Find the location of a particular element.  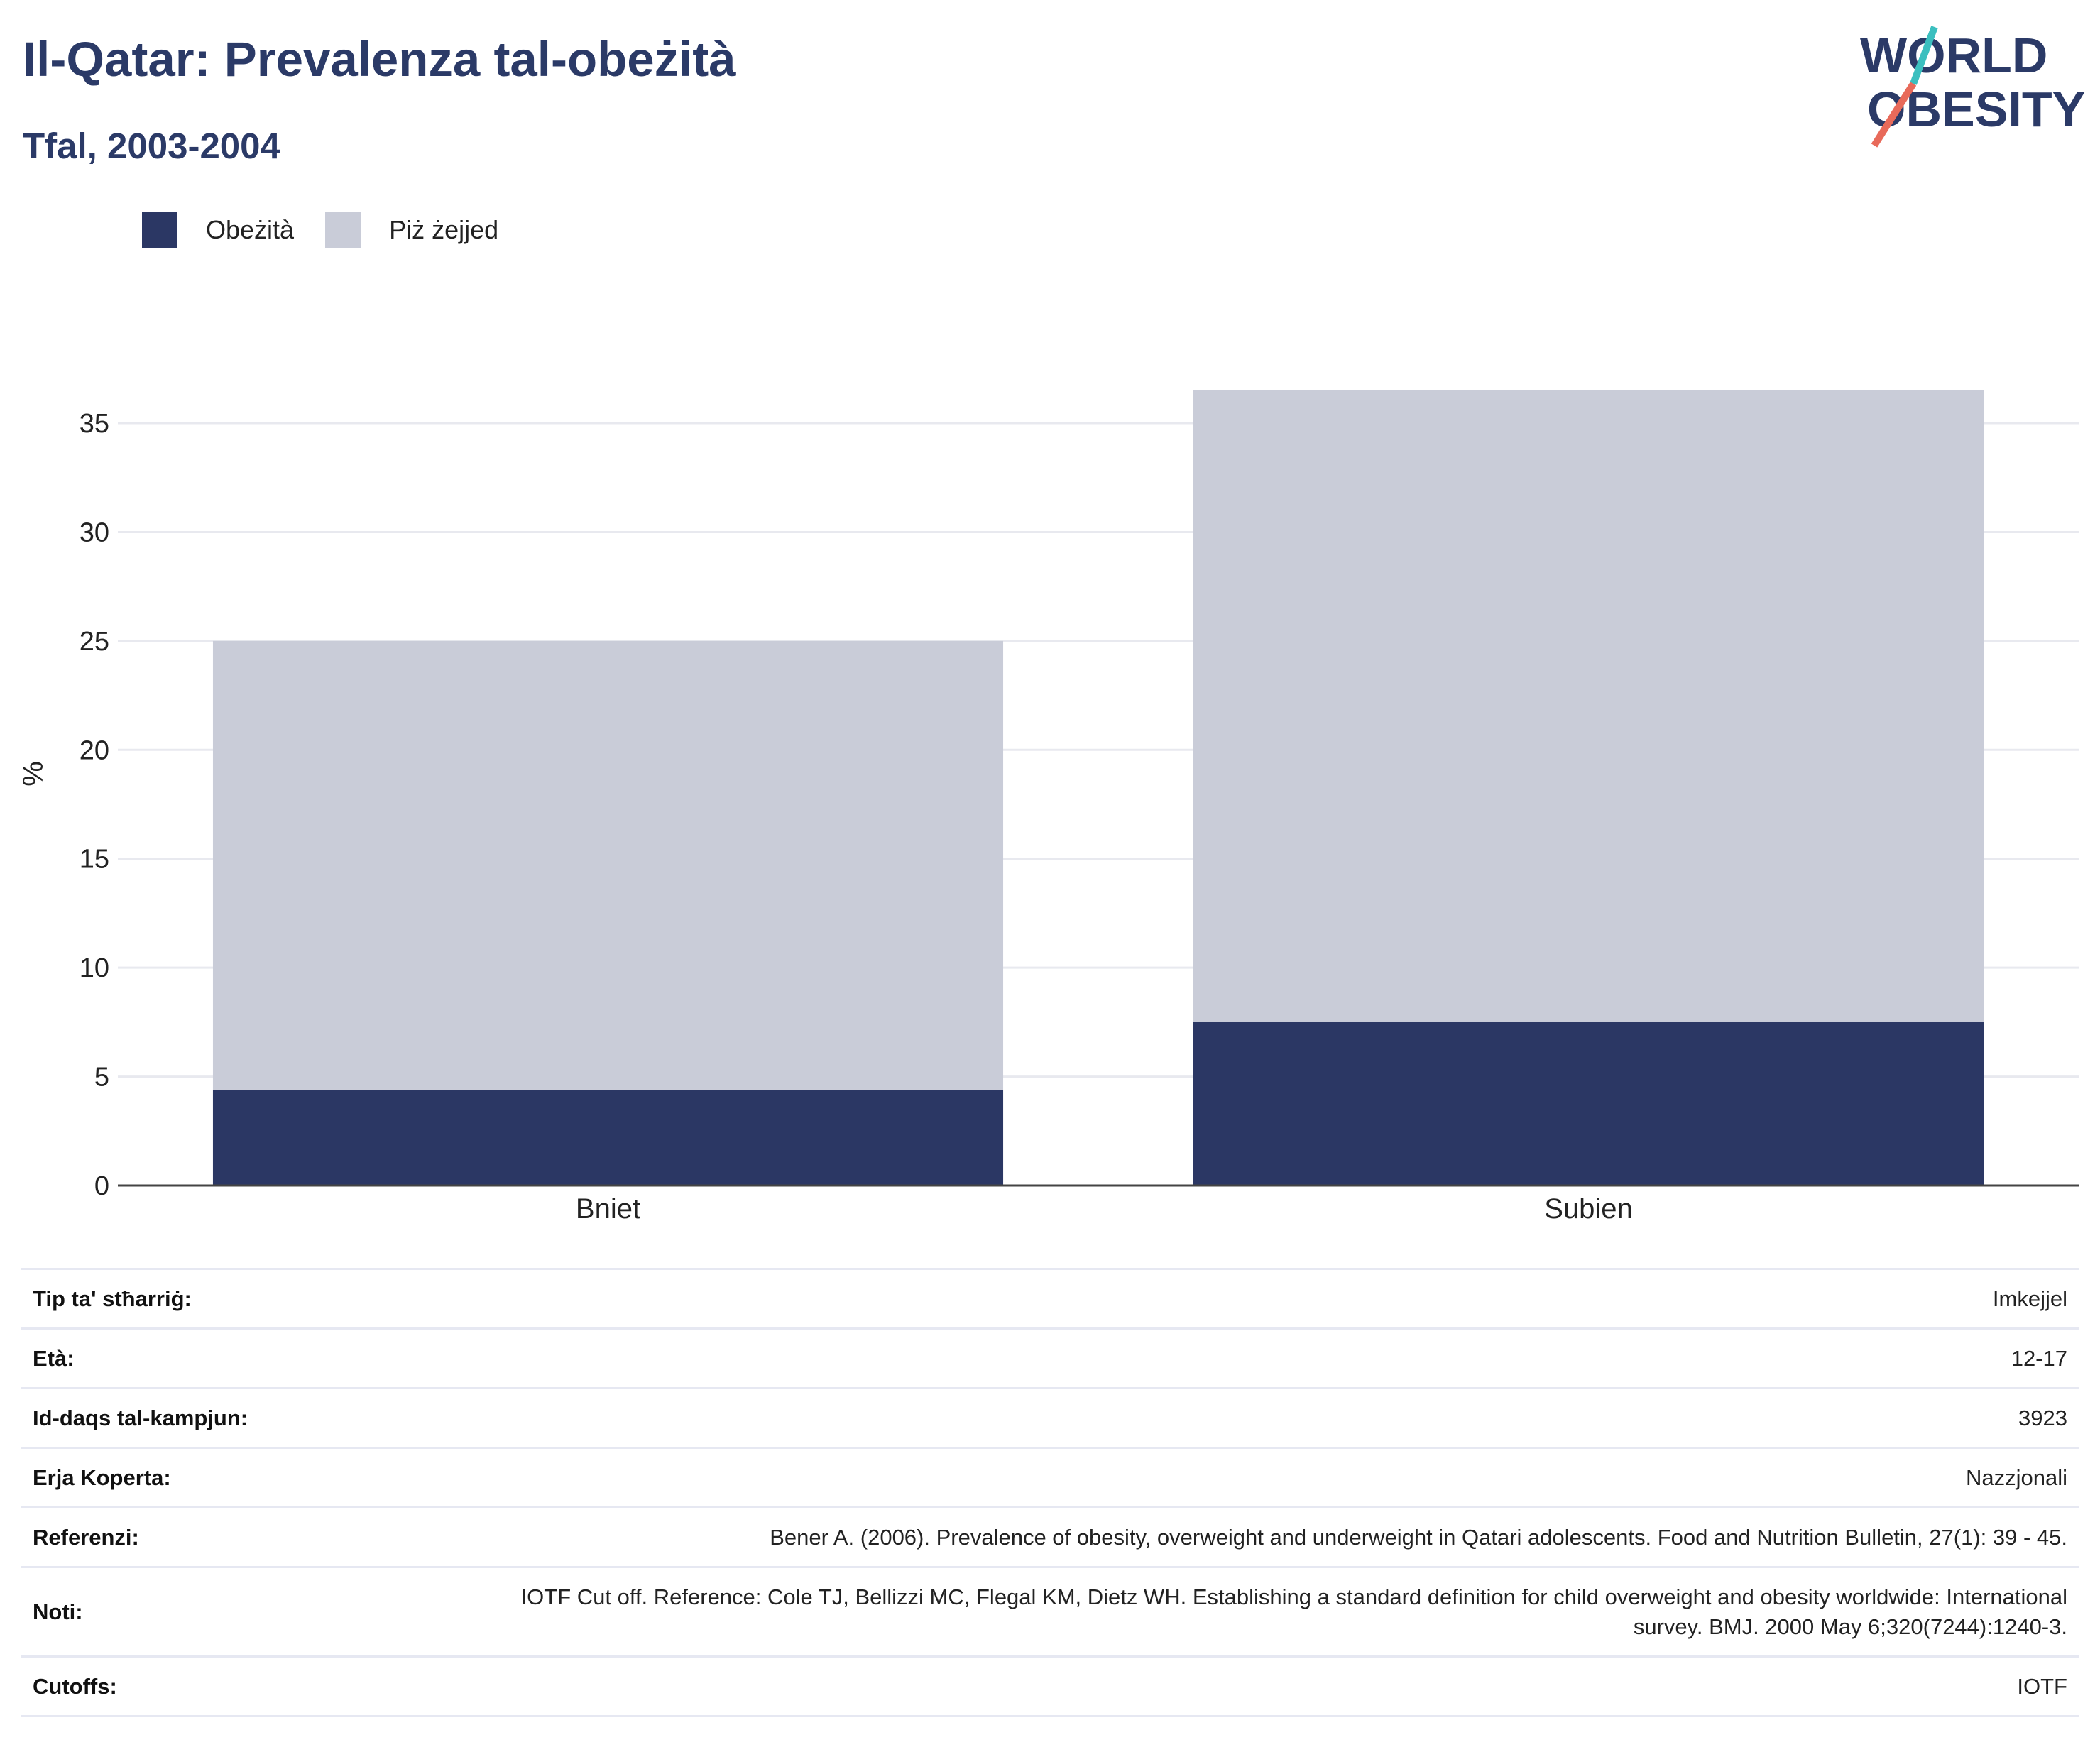

y-tick-label: 30 is located at coordinates (94, 532).